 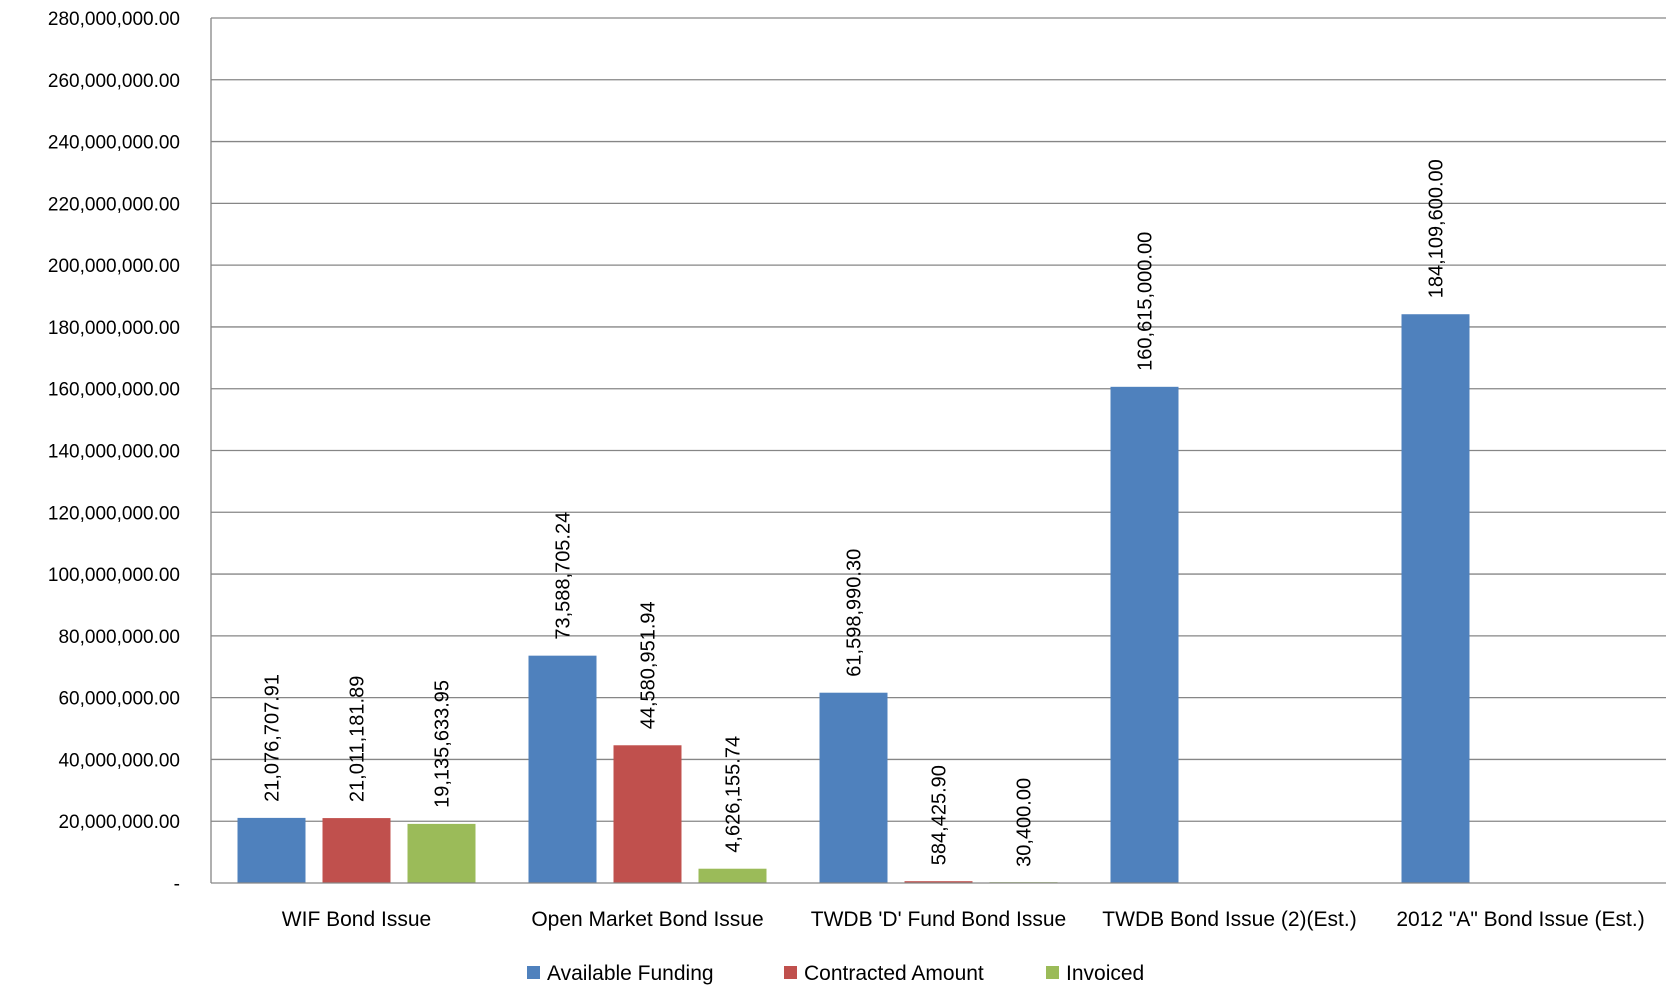 I want to click on data-label: 44,580,951.94, so click(x=649, y=665).